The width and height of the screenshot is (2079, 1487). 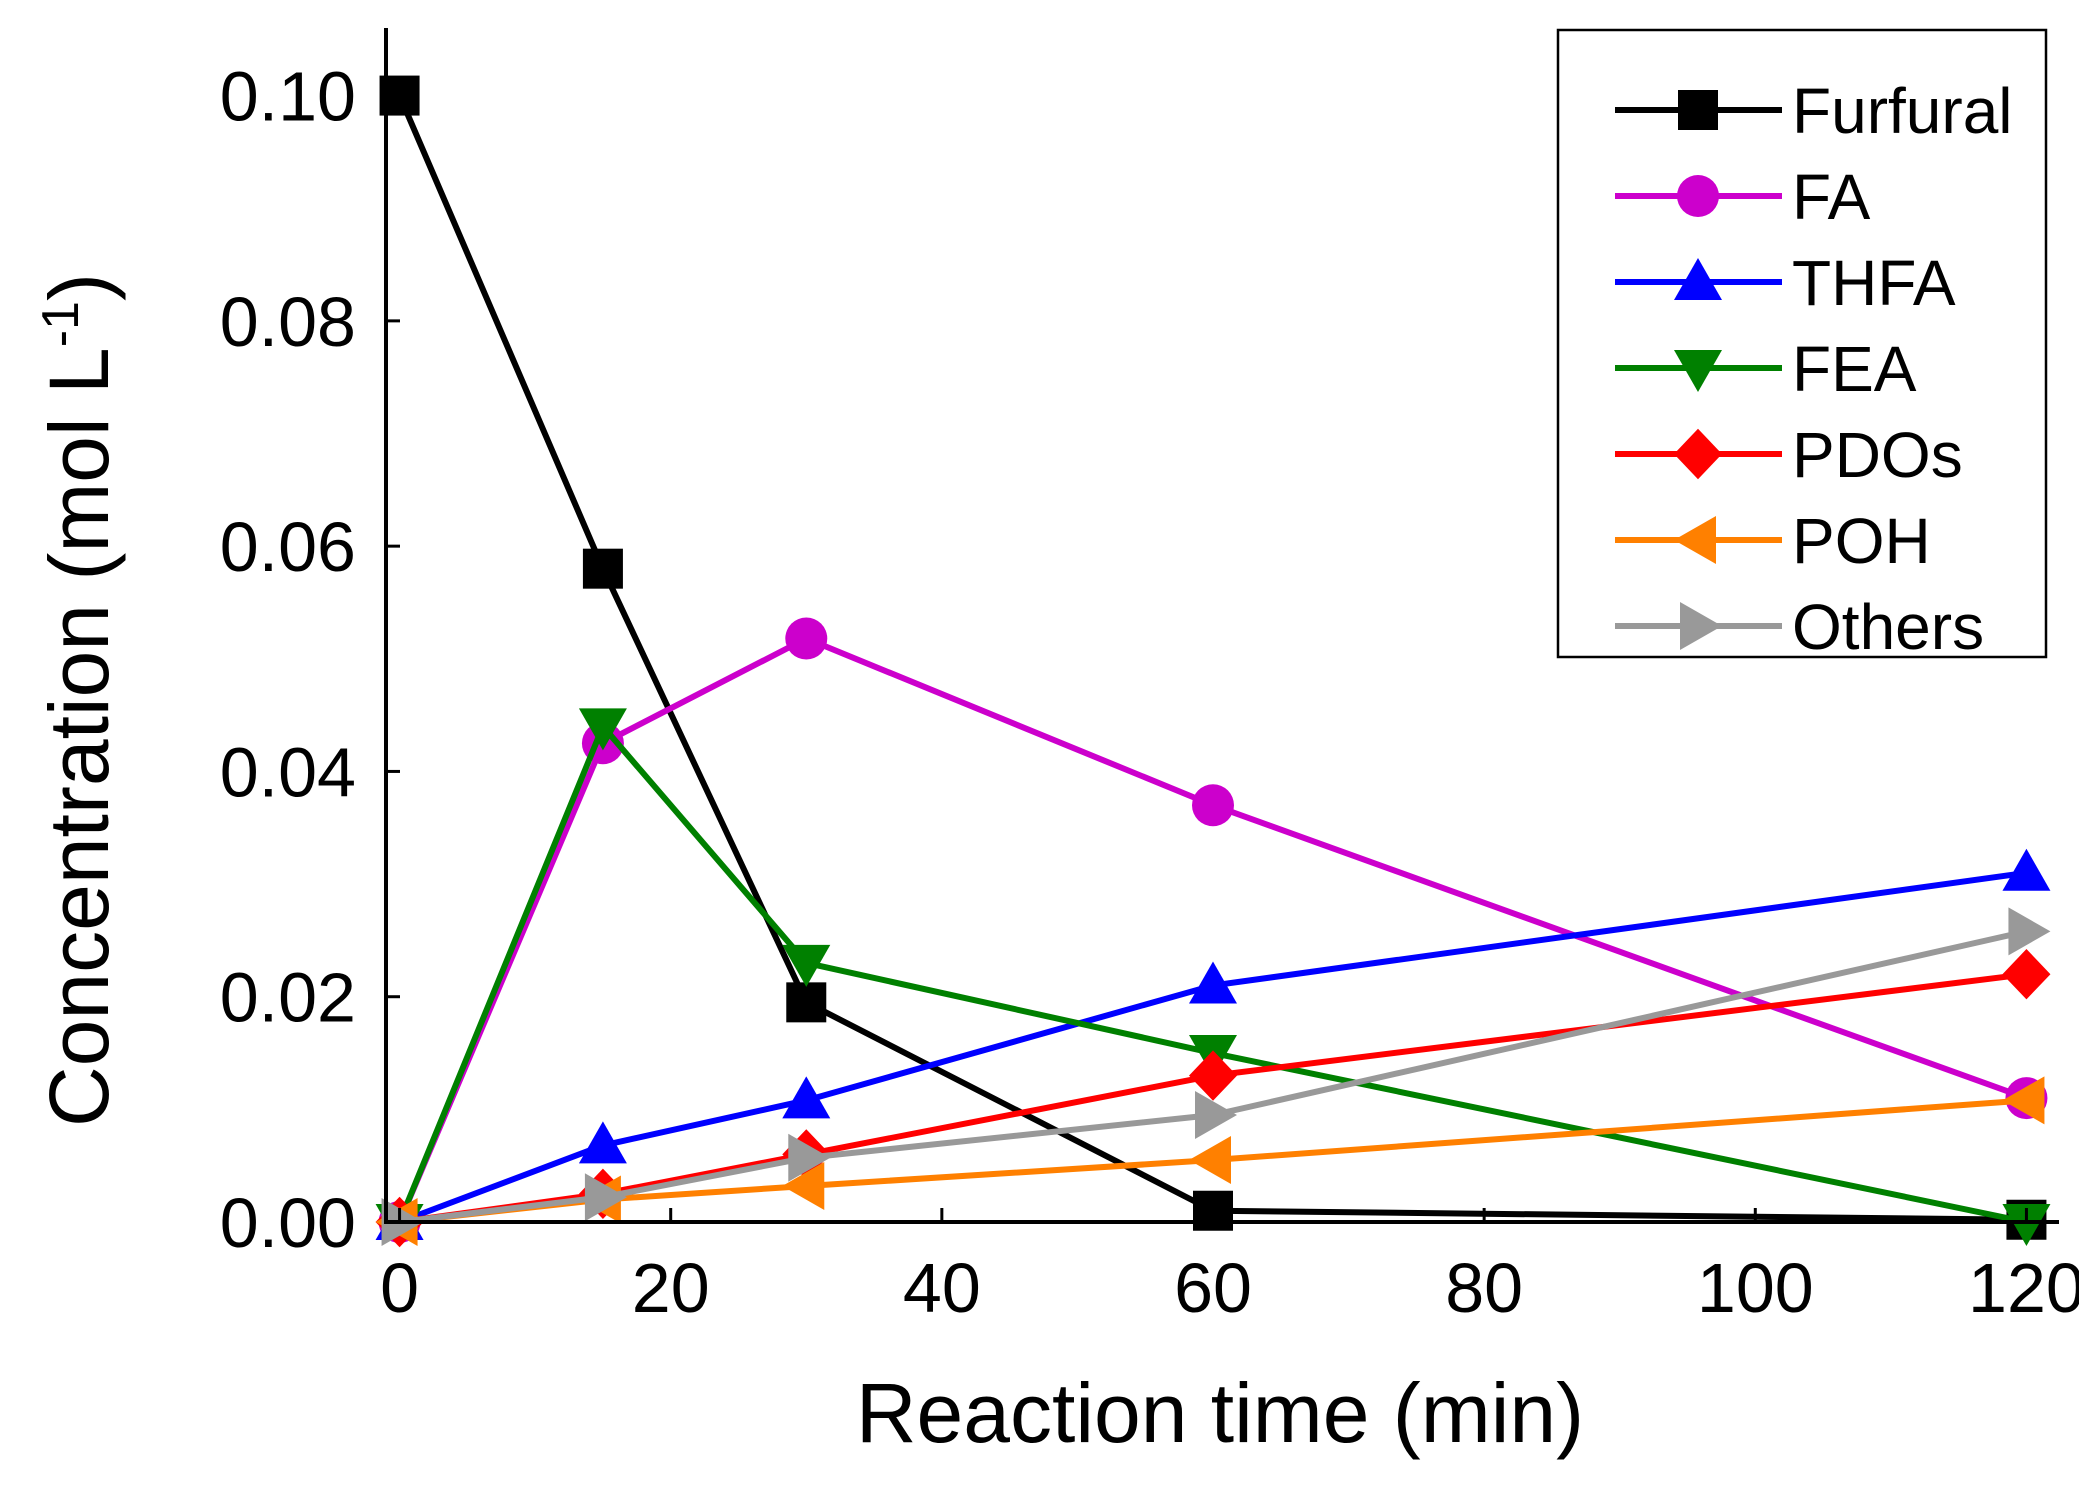 What do you see at coordinates (1888, 627) in the screenshot?
I see `legend-label-others: Others` at bounding box center [1888, 627].